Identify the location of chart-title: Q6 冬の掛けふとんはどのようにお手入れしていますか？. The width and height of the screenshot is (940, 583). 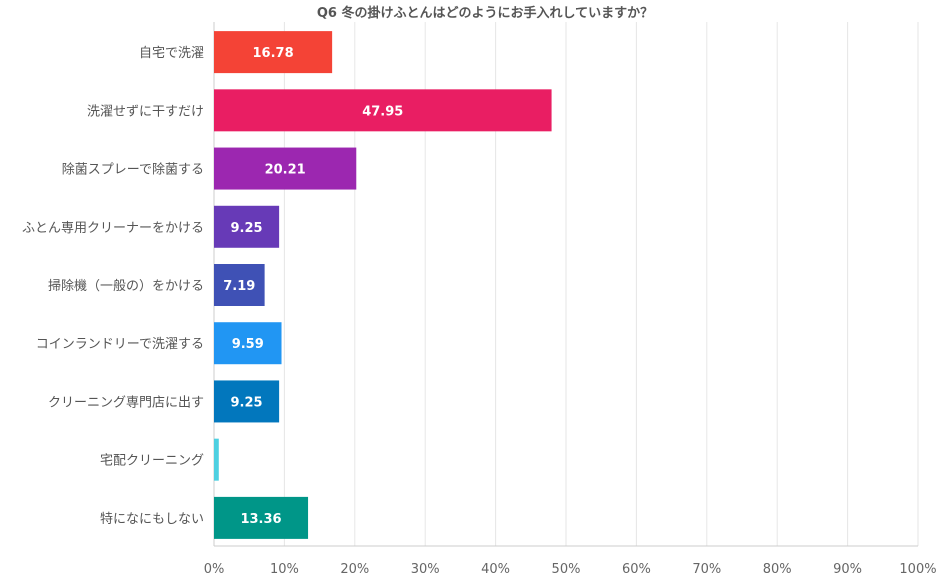
(485, 13).